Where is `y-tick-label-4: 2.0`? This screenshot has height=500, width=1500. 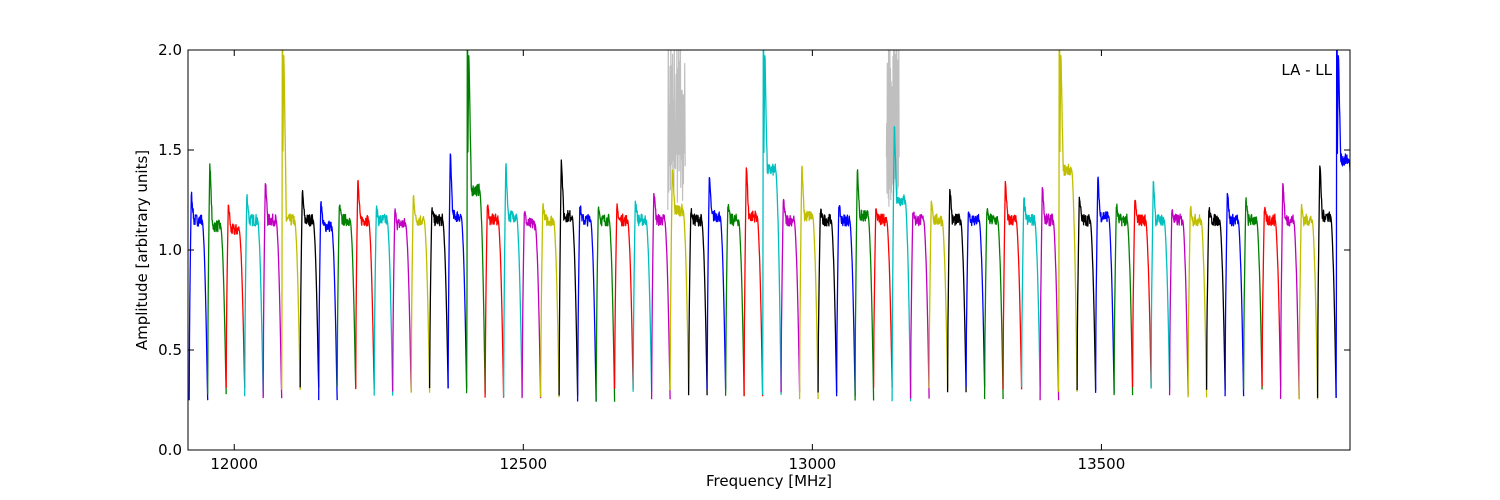 y-tick-label-4: 2.0 is located at coordinates (170, 50).